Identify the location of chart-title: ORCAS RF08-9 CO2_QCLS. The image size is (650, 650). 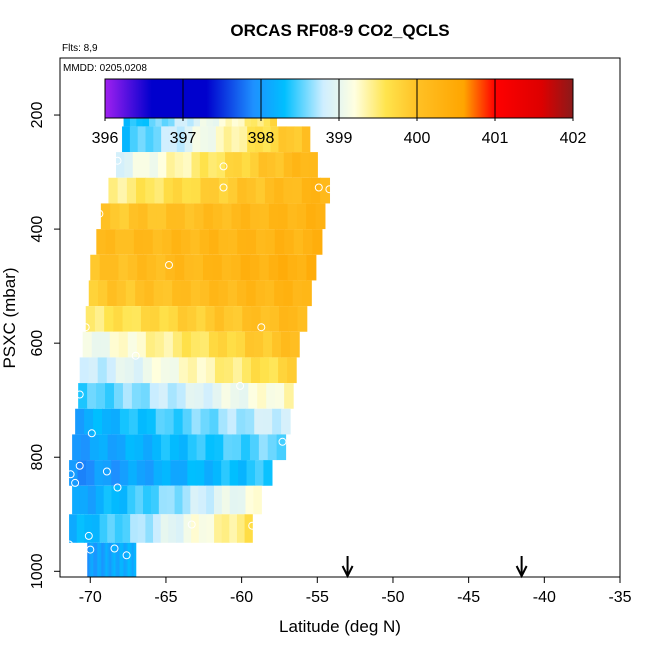
(339, 30).